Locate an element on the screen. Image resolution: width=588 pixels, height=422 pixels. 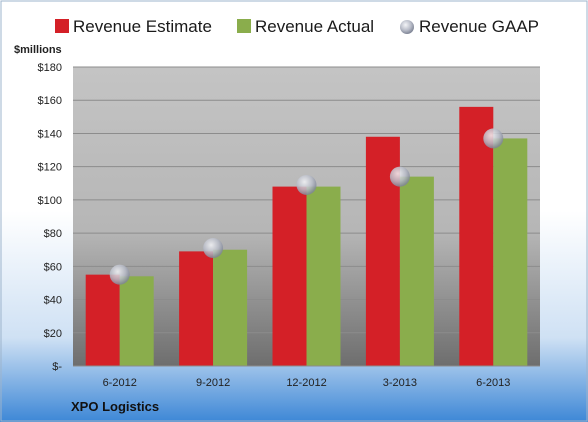
y-tick-label: $100 is located at coordinates (50, 201).